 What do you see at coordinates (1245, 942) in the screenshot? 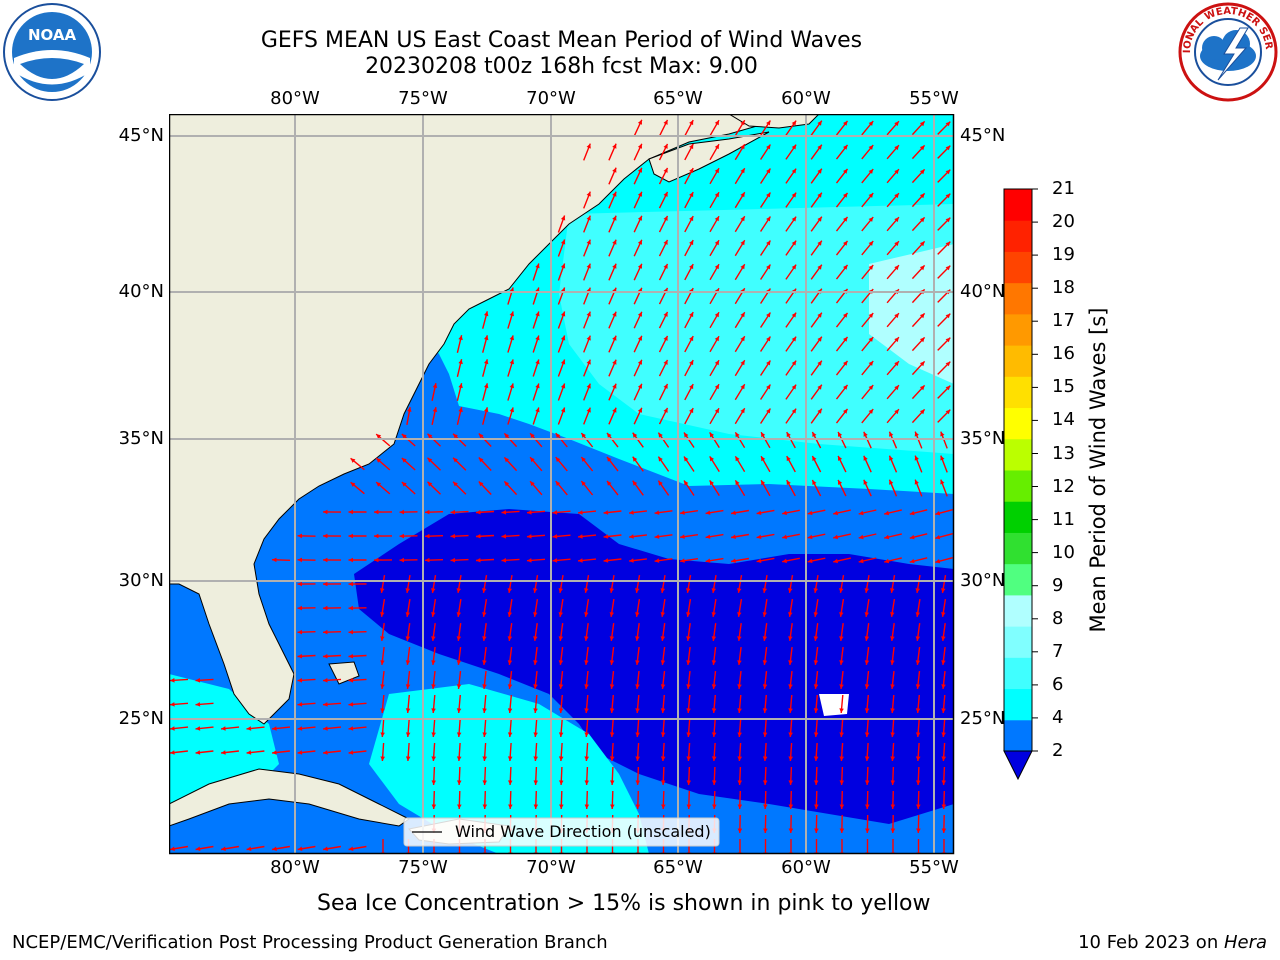
I see `footer-machine: Hera` at bounding box center [1245, 942].